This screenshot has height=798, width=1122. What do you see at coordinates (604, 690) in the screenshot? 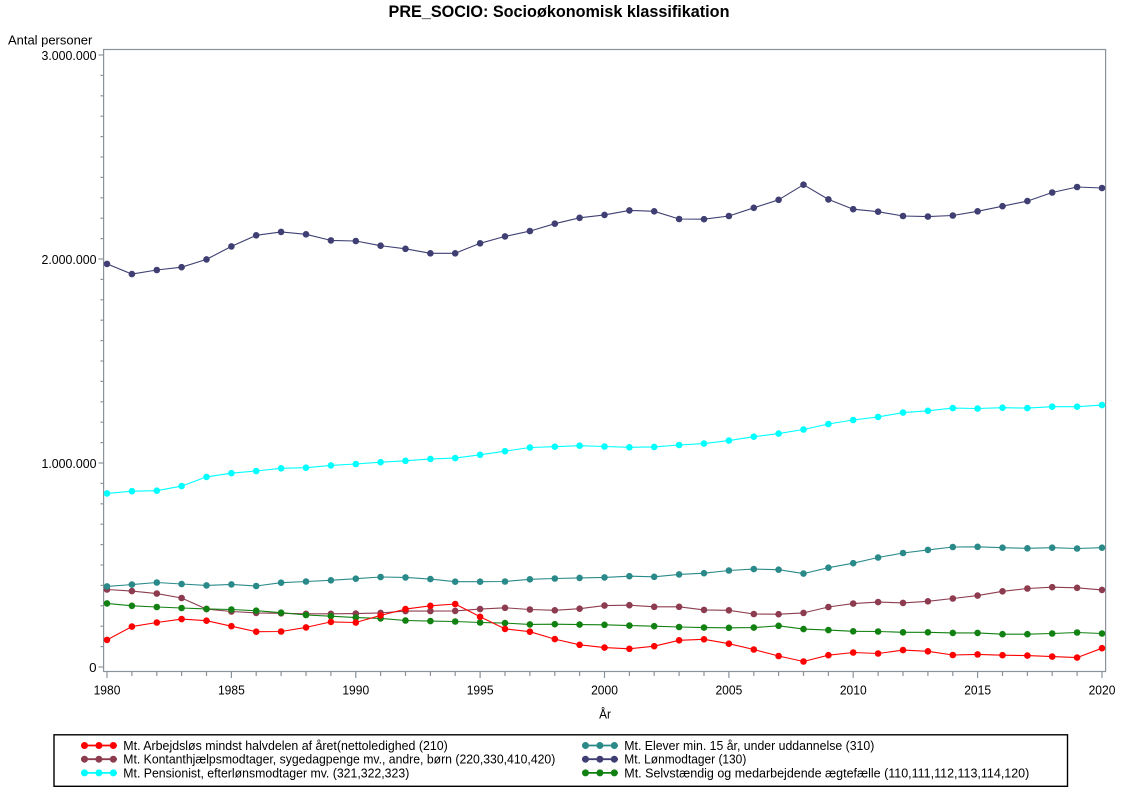
I see `svg-text: 2000` at bounding box center [604, 690].